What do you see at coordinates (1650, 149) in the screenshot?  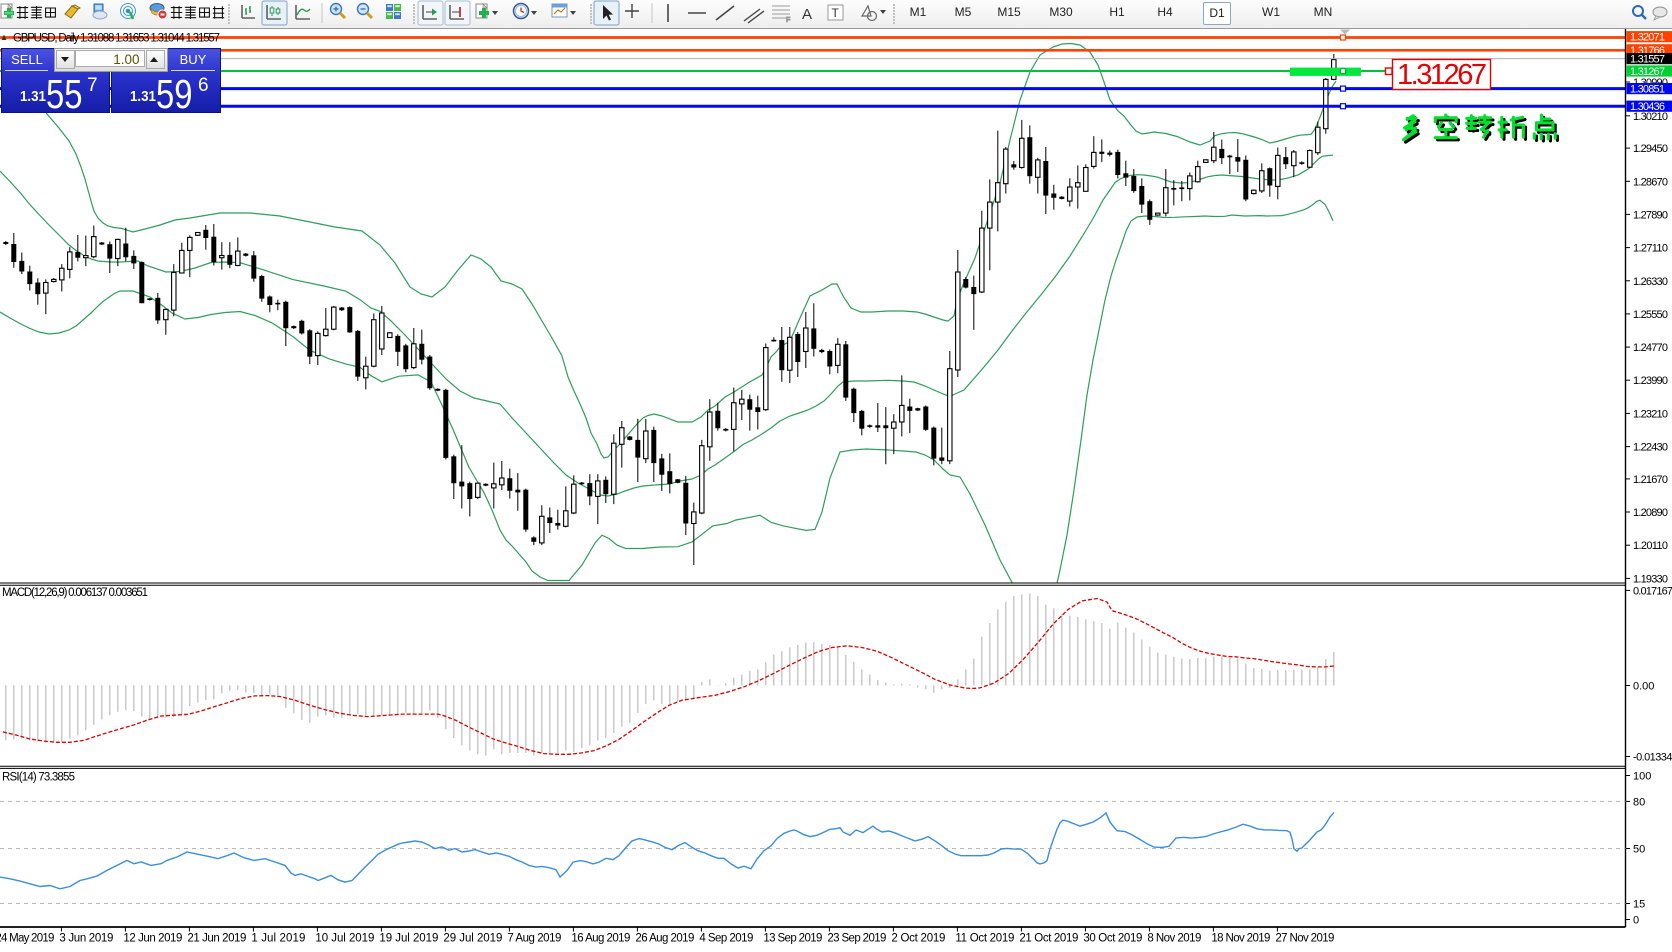 I see `svg-text: 1.29450` at bounding box center [1650, 149].